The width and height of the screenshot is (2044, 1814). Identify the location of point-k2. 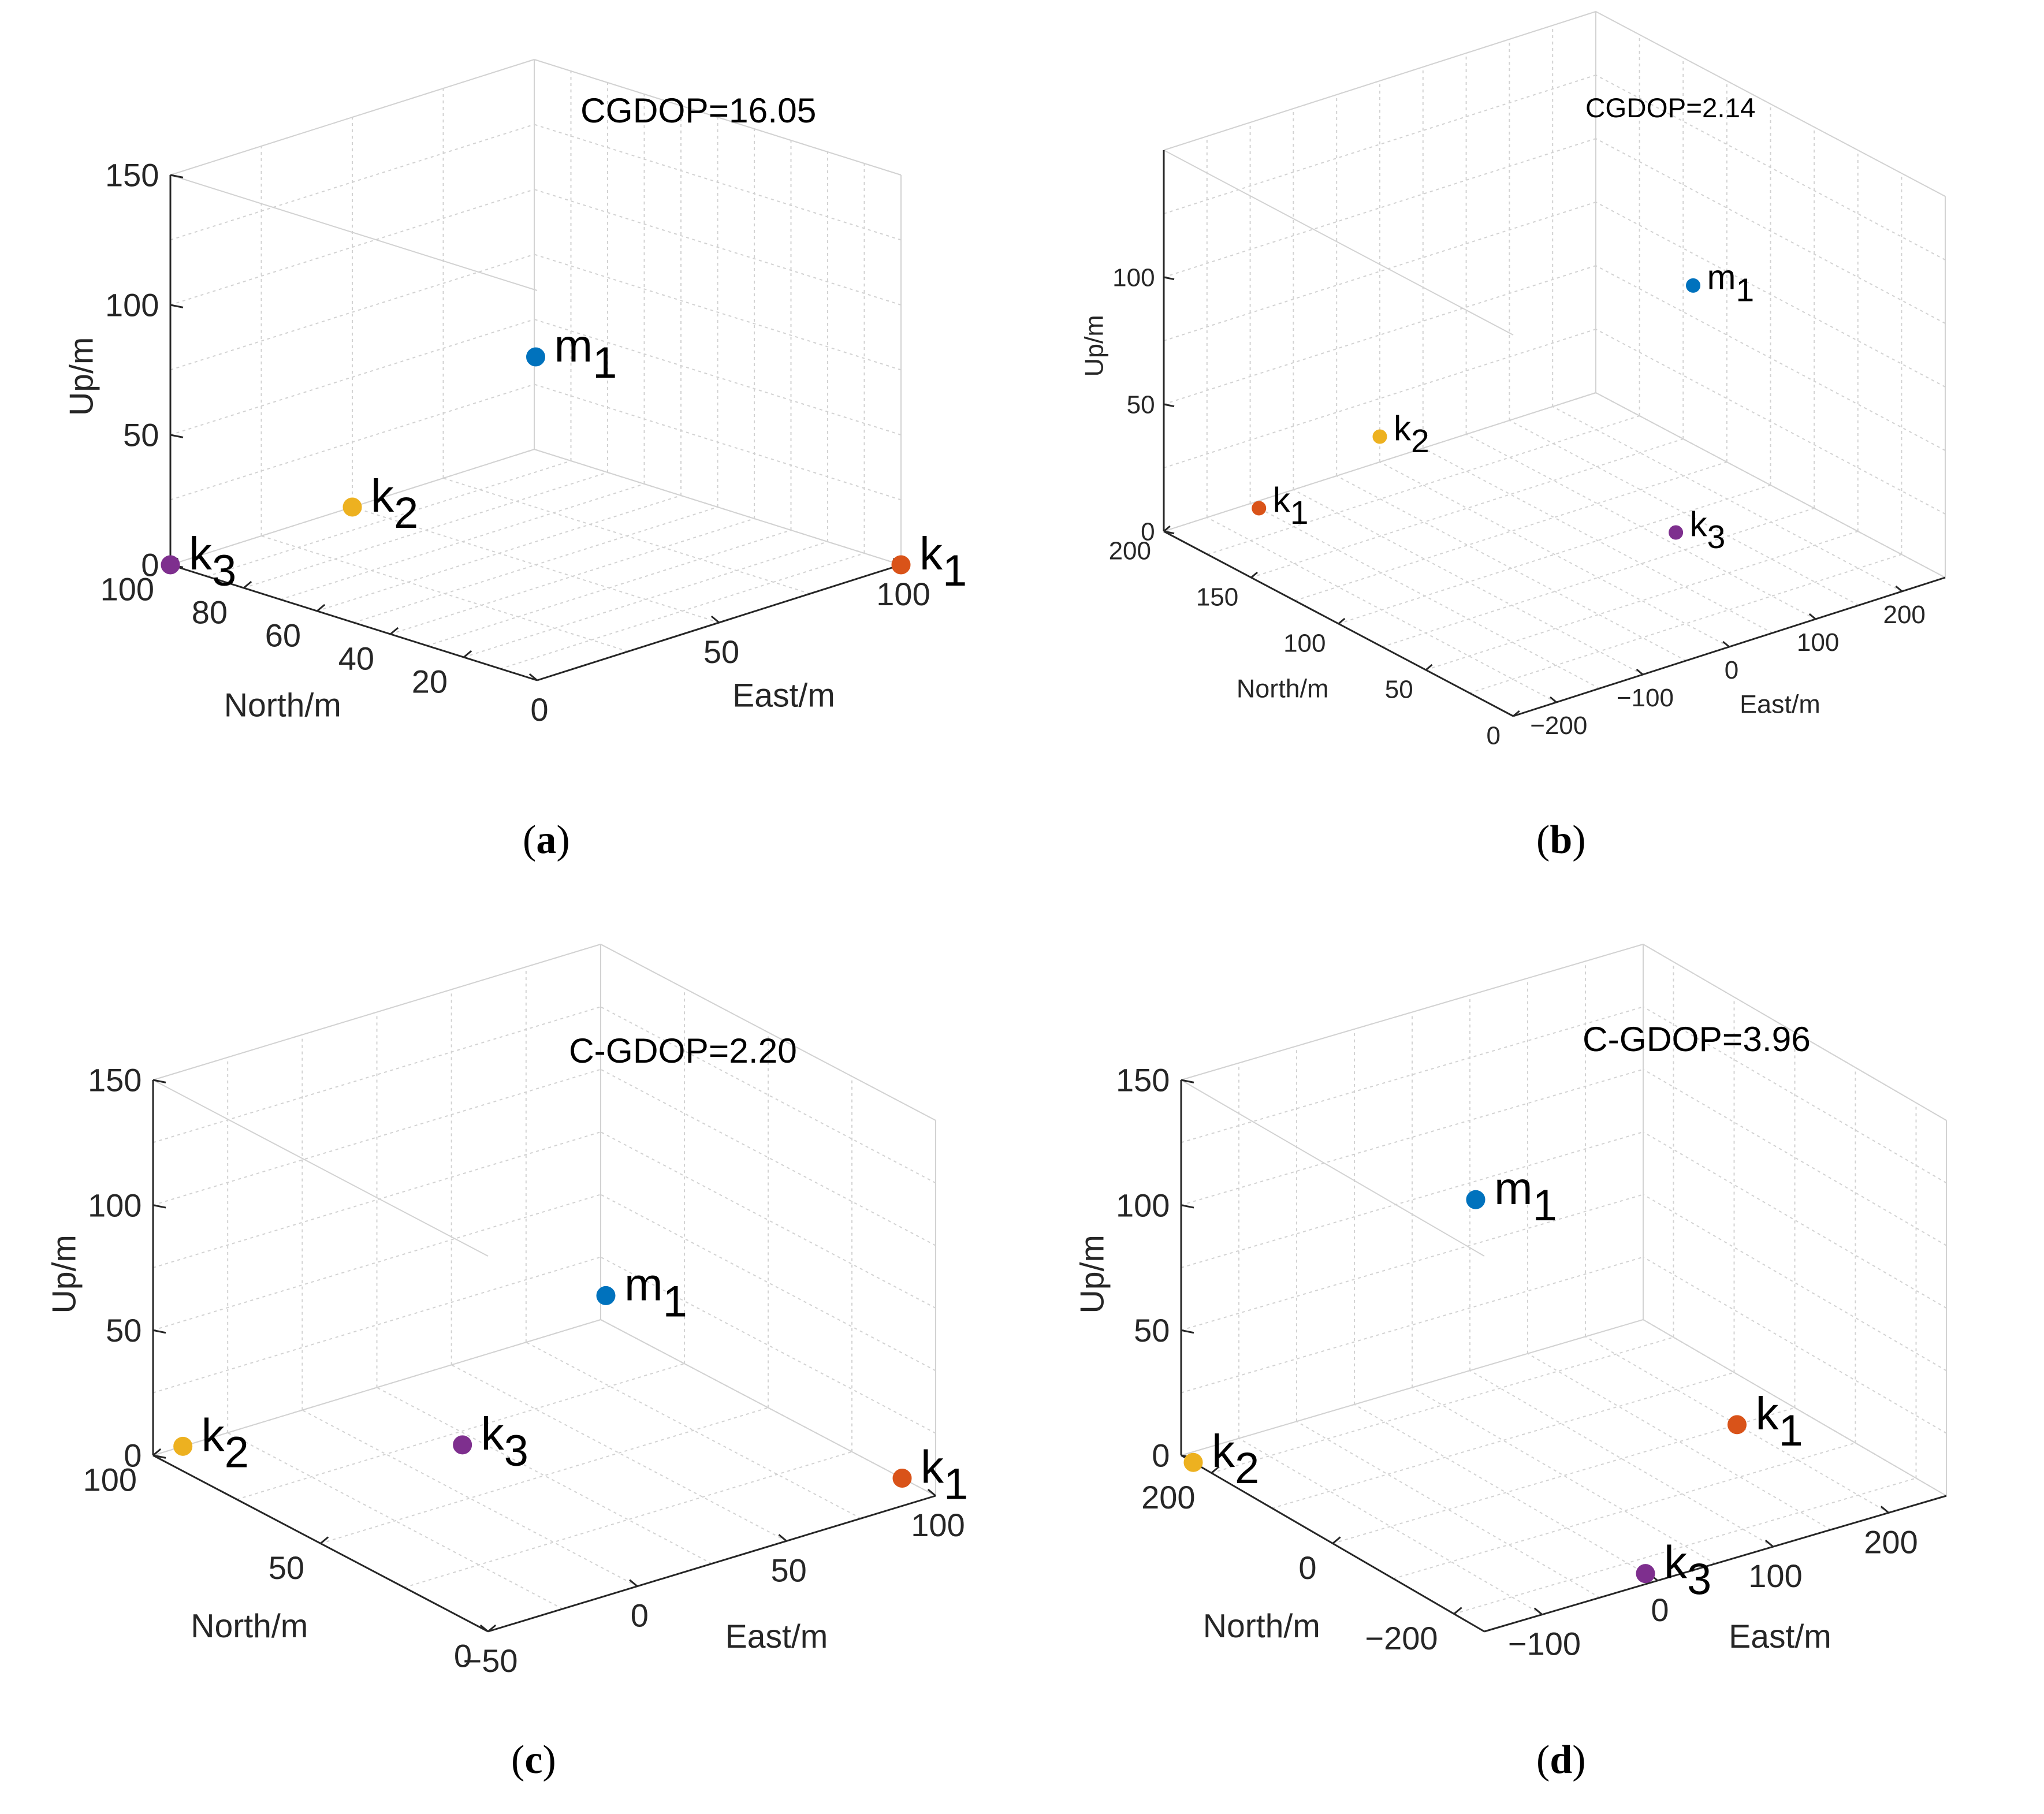
(1380, 437).